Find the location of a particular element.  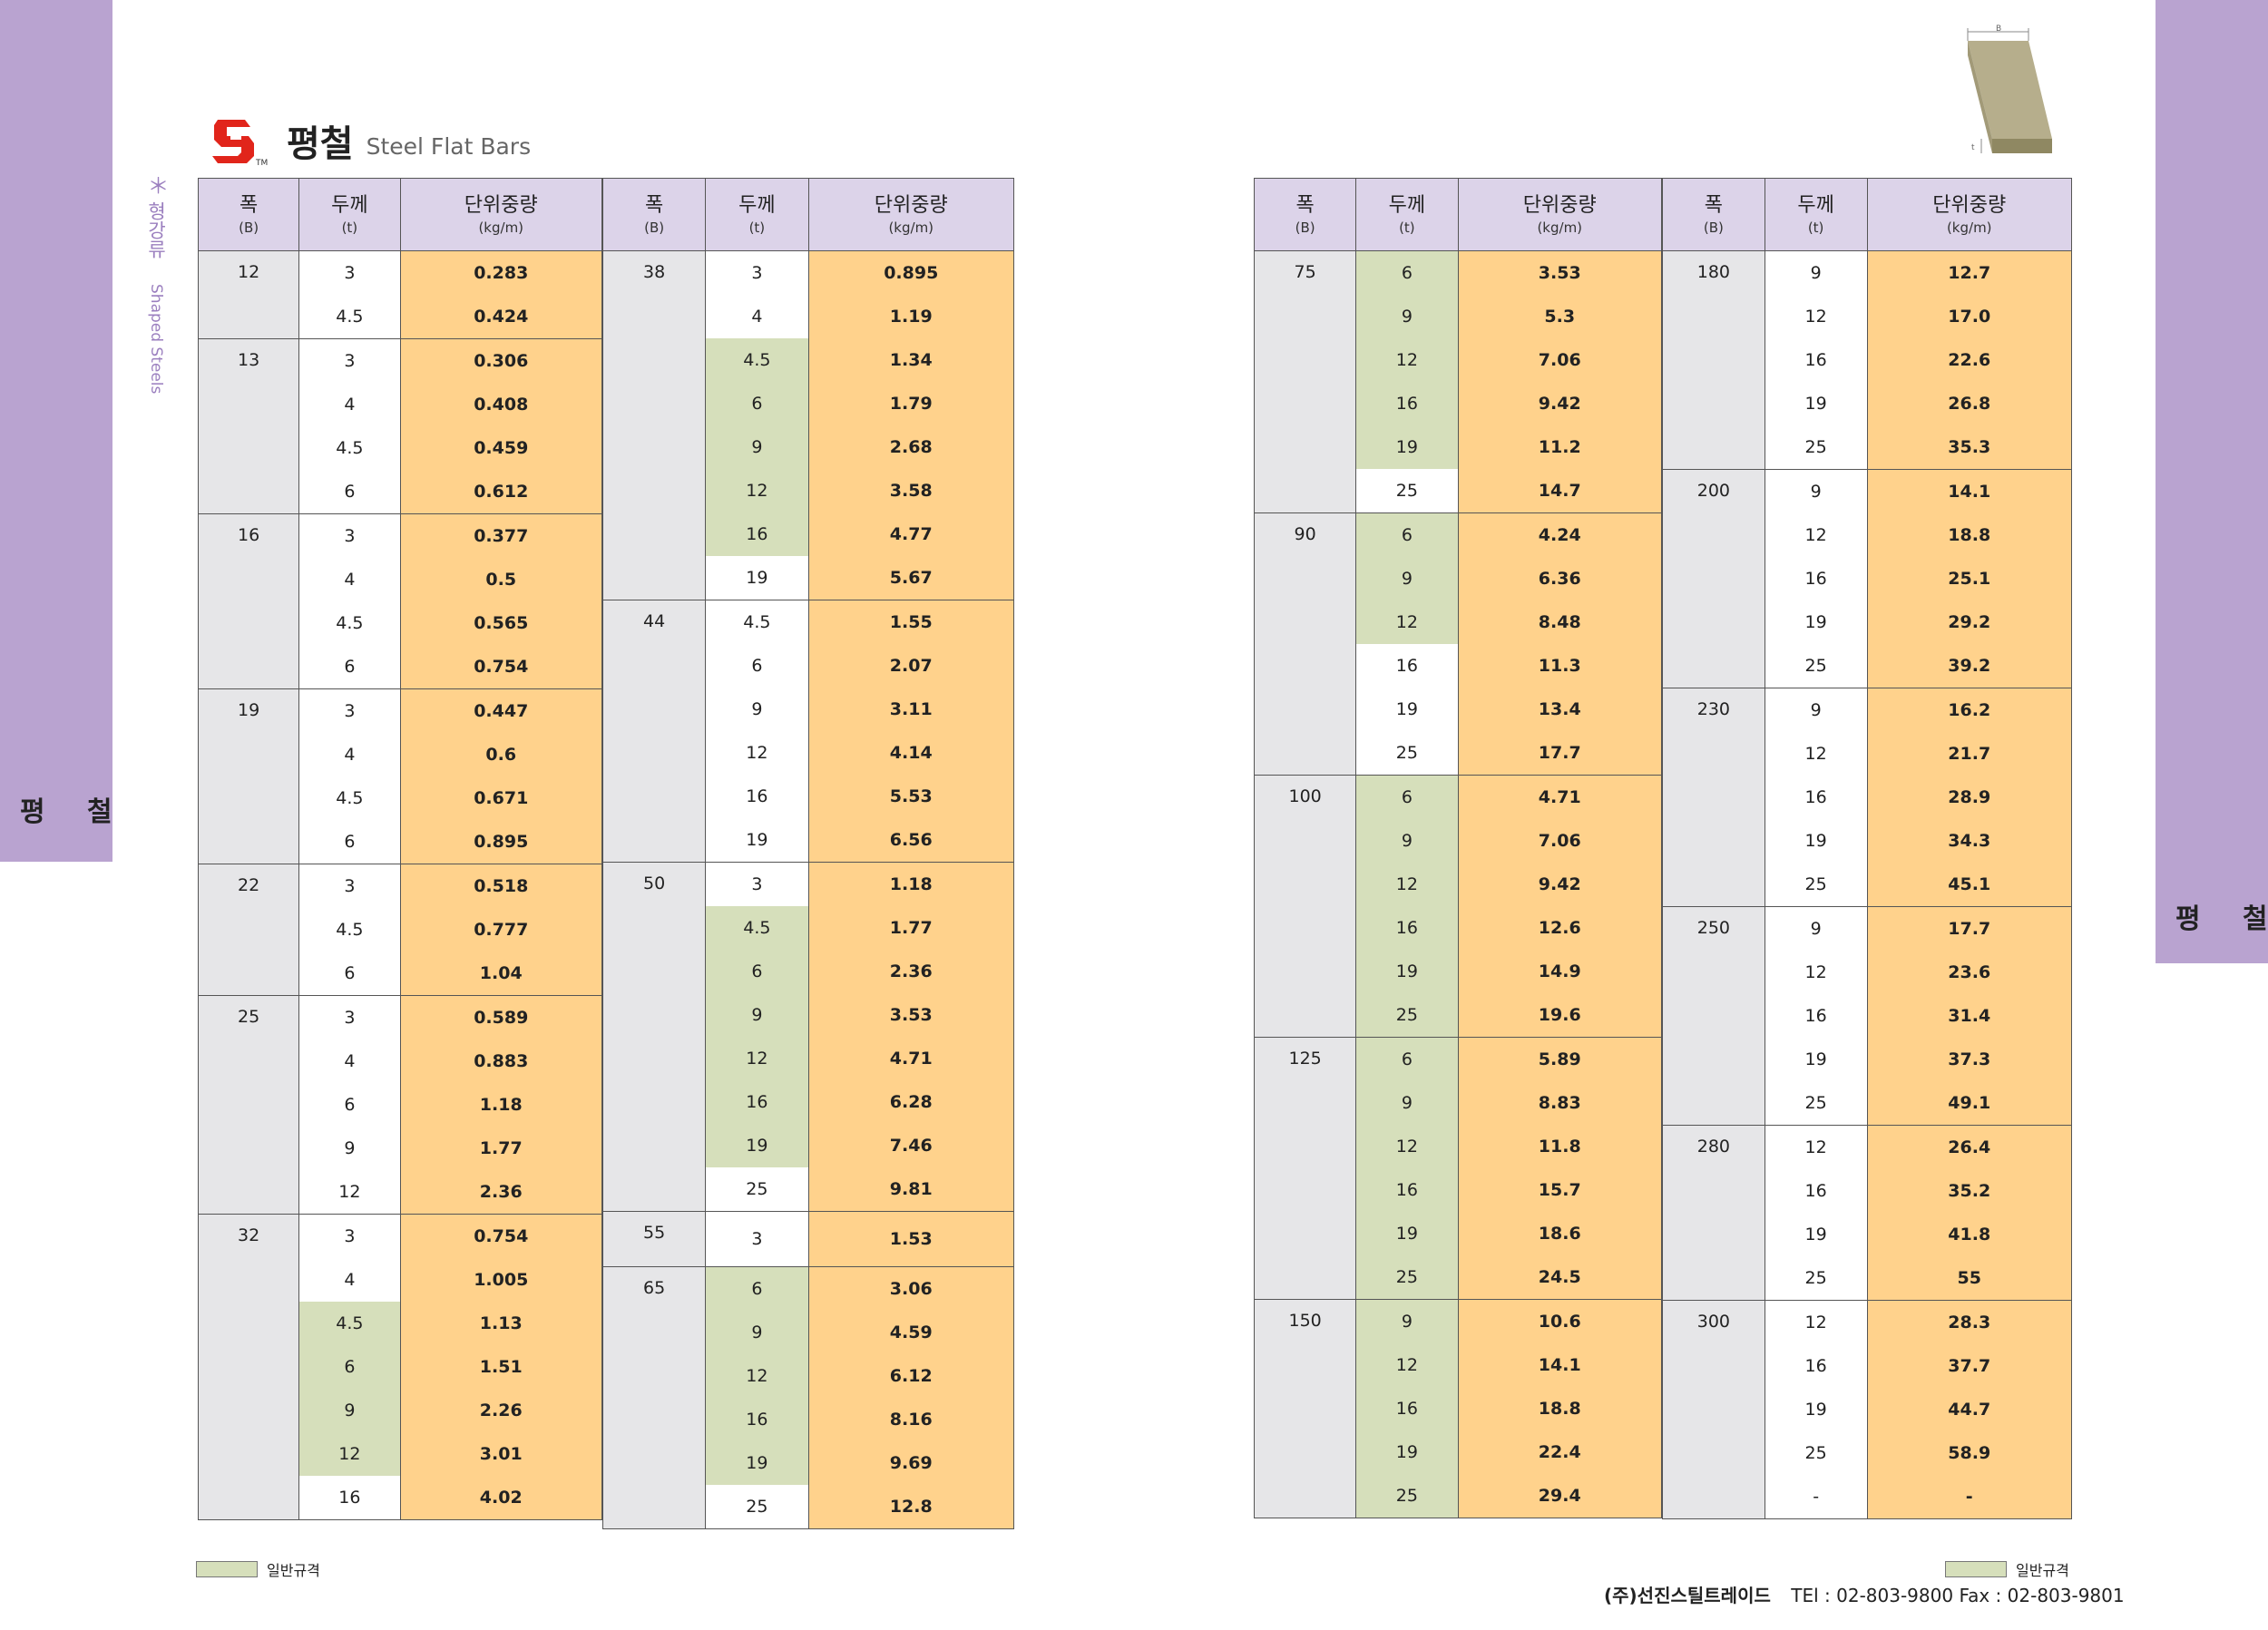

table-row: 6 1.04 is located at coordinates (401, 974).